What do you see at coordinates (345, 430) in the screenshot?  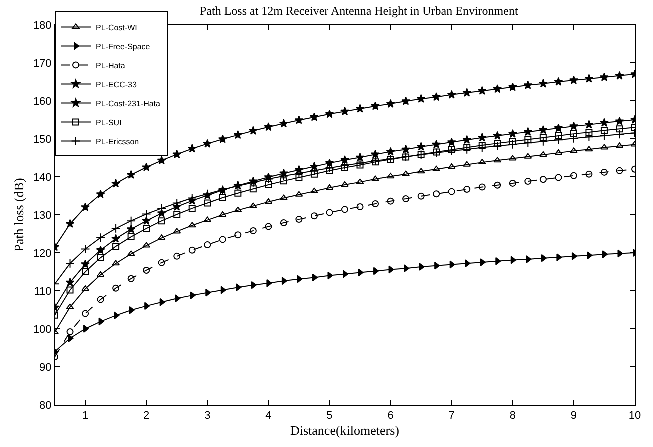 I see `x-axis-title: Distance(kilometers)` at bounding box center [345, 430].